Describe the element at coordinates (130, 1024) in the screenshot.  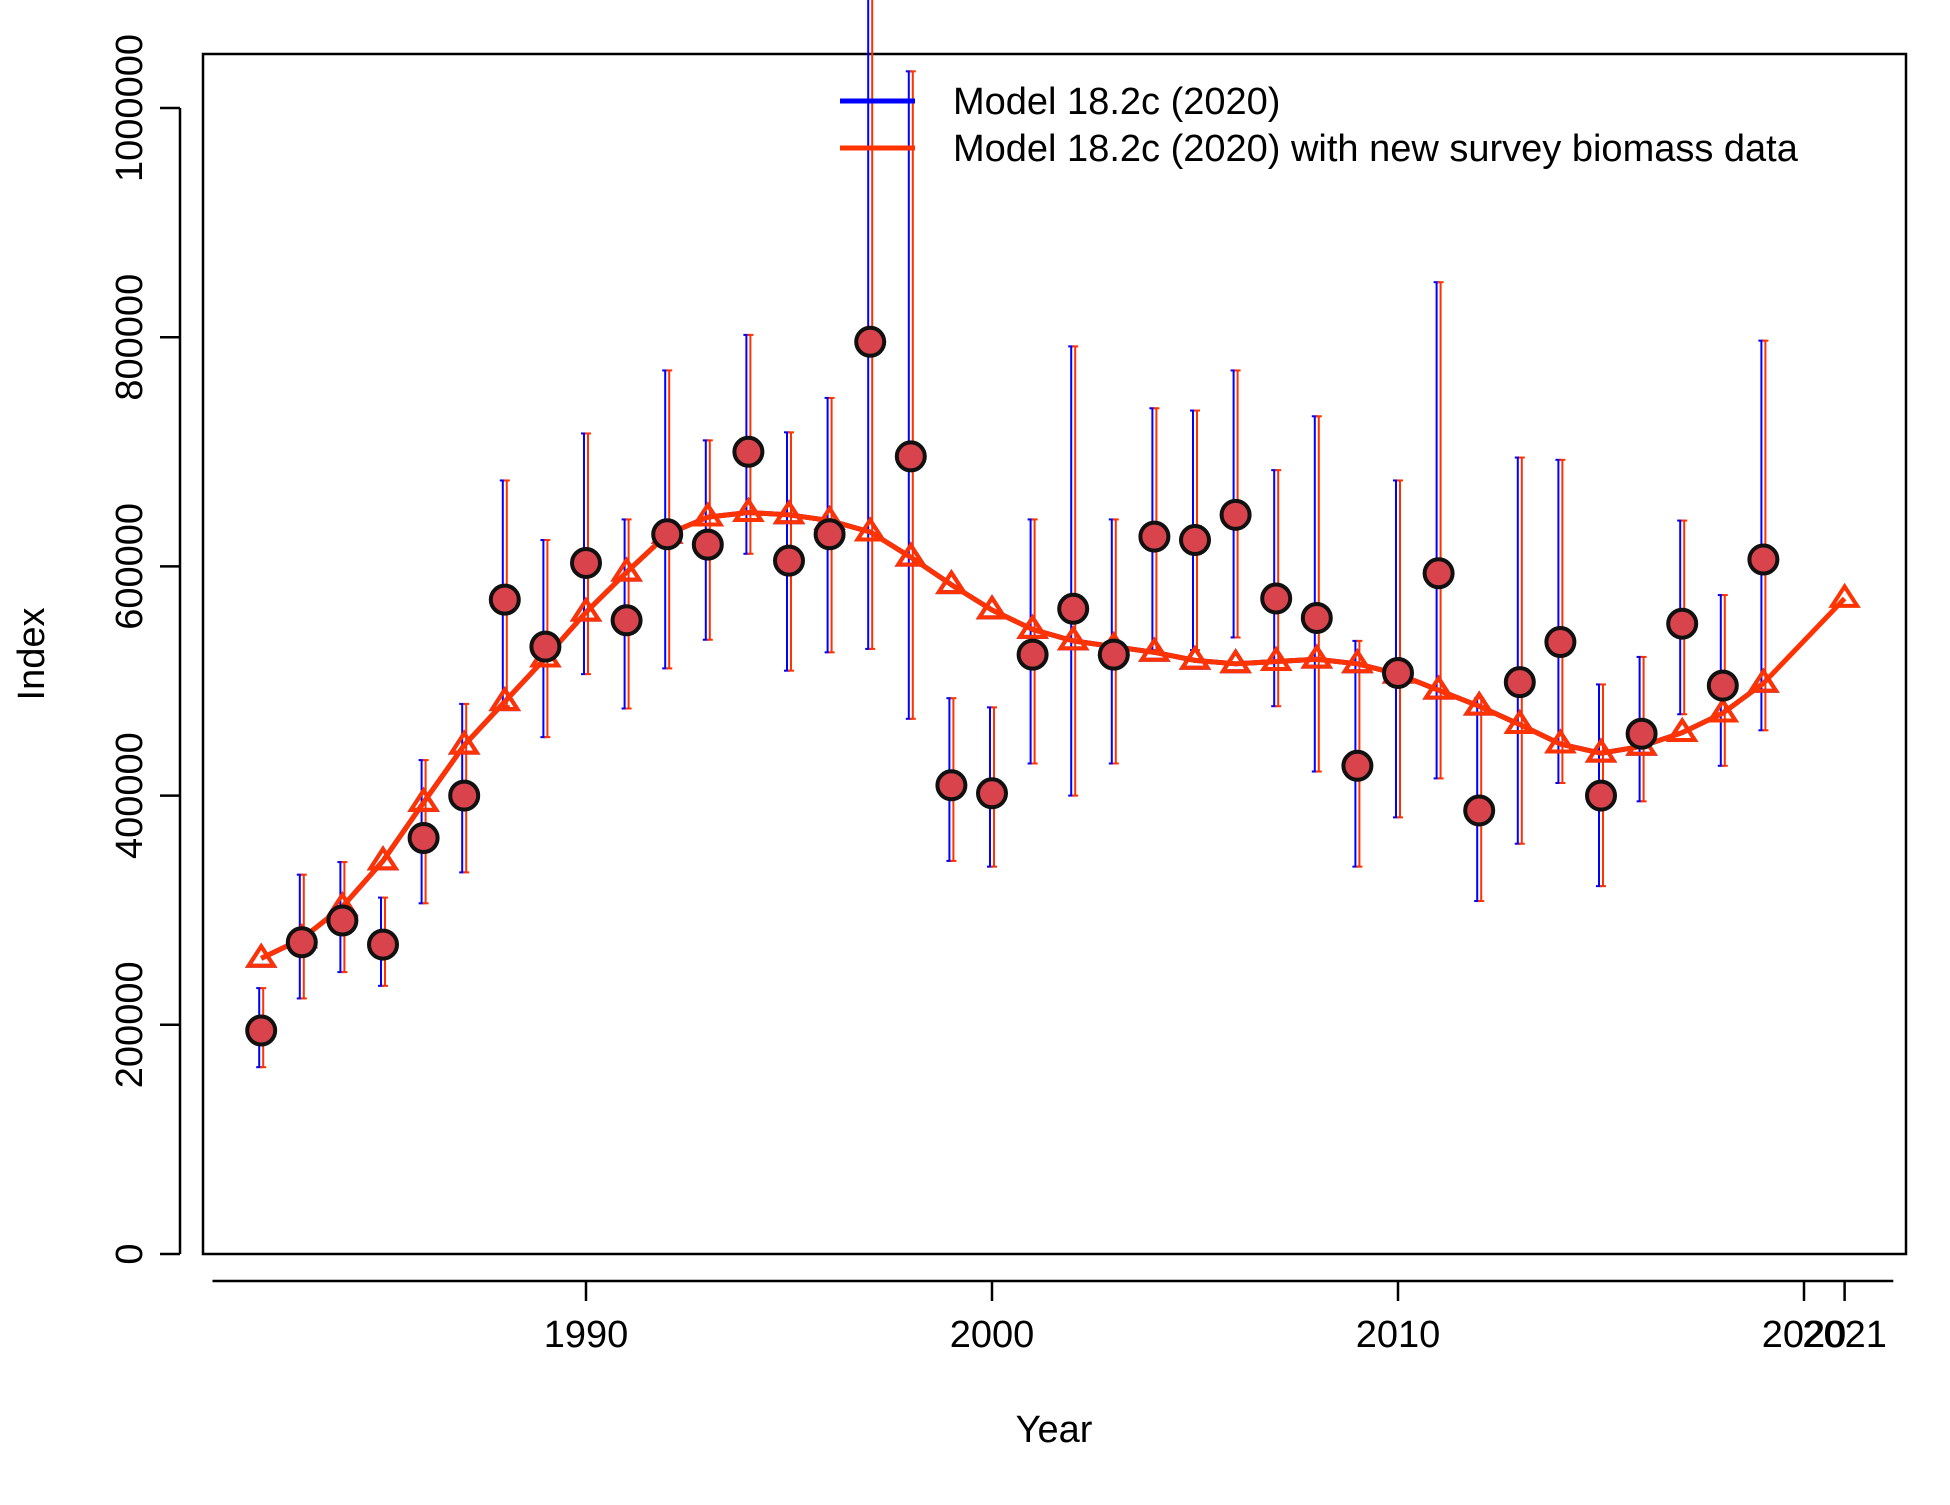
I see `y-tick-label: 200000` at that location.